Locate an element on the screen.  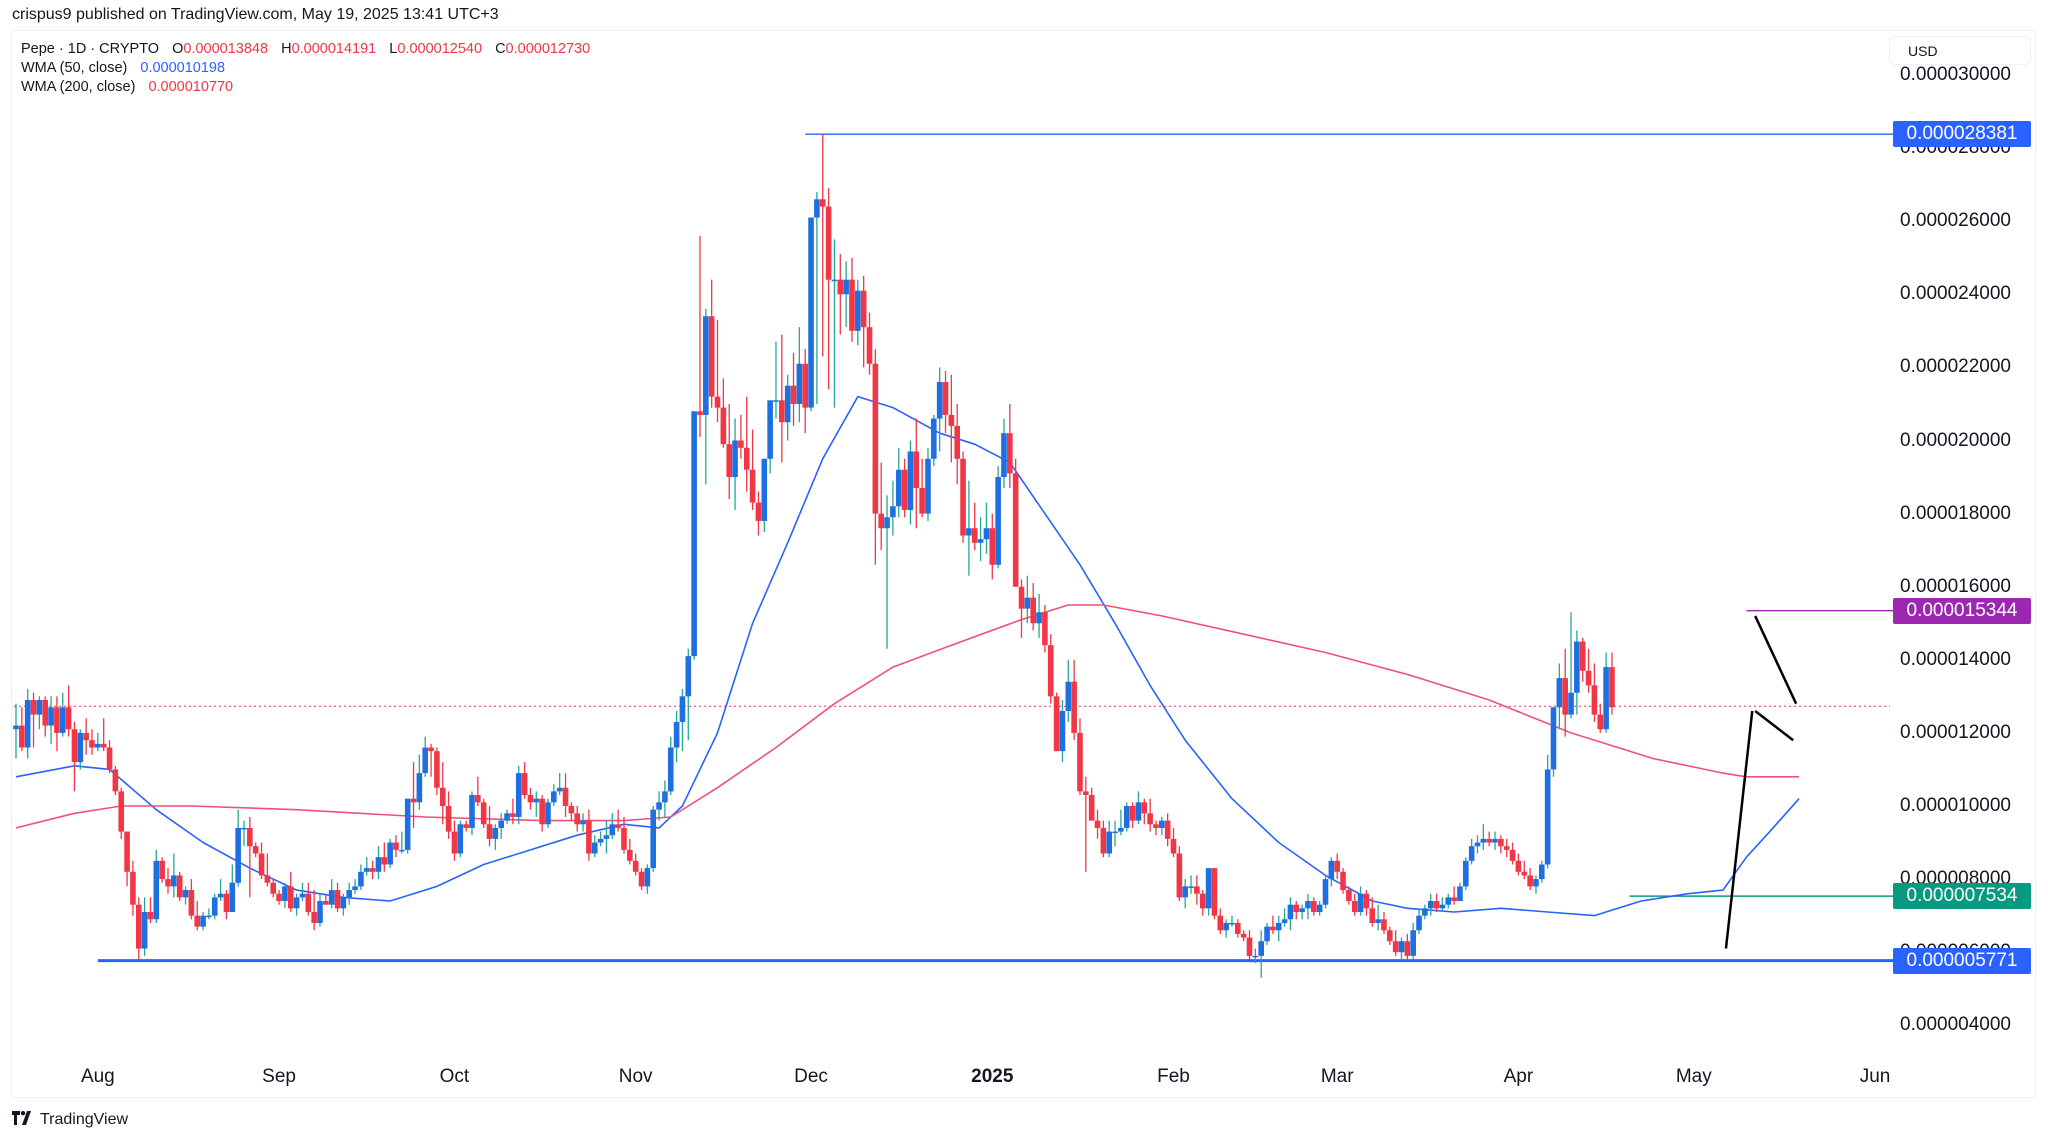
time-axis-tick: 2025 is located at coordinates (992, 1076).